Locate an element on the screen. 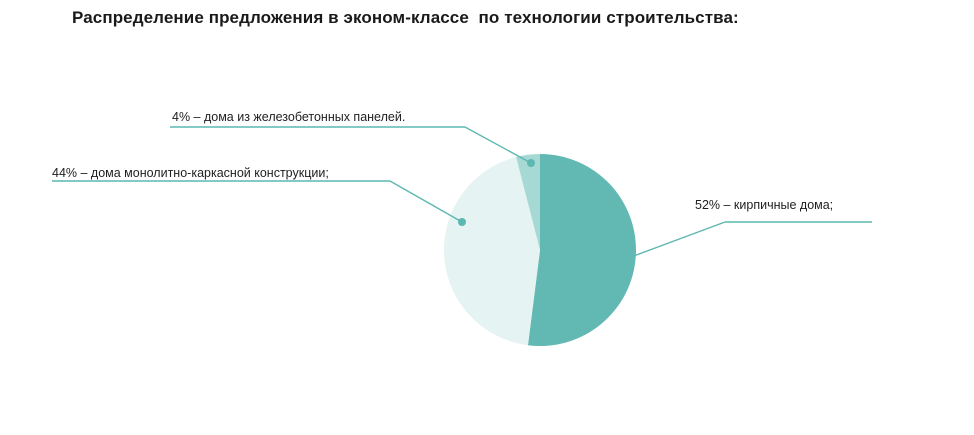  leader-dot-monolithic is located at coordinates (462, 222).